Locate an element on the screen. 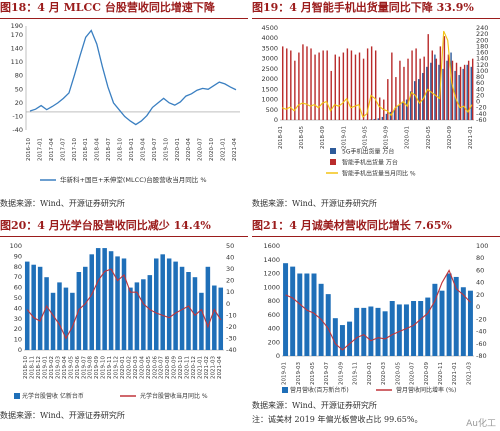 The width and height of the screenshot is (500, 431). y-tick-label: 190 is located at coordinates (17, 26).